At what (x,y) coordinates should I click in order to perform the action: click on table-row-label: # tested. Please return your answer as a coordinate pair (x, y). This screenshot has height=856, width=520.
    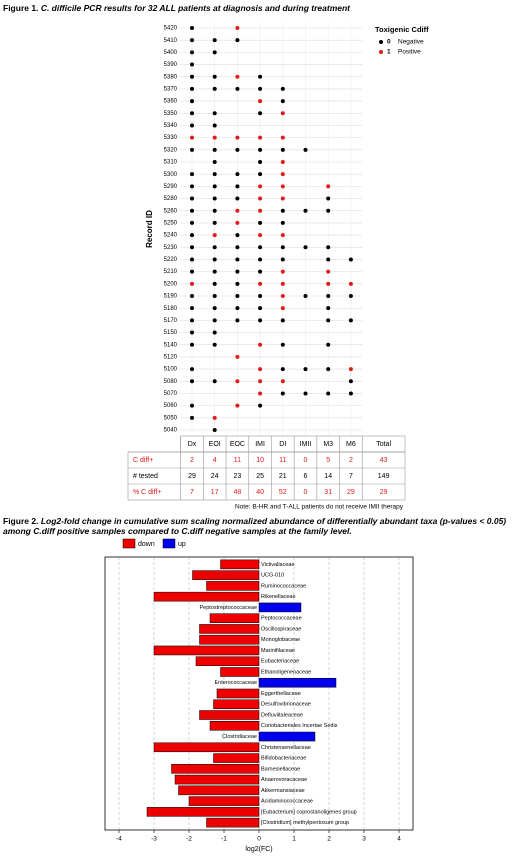
    Looking at the image, I should click on (145, 476).